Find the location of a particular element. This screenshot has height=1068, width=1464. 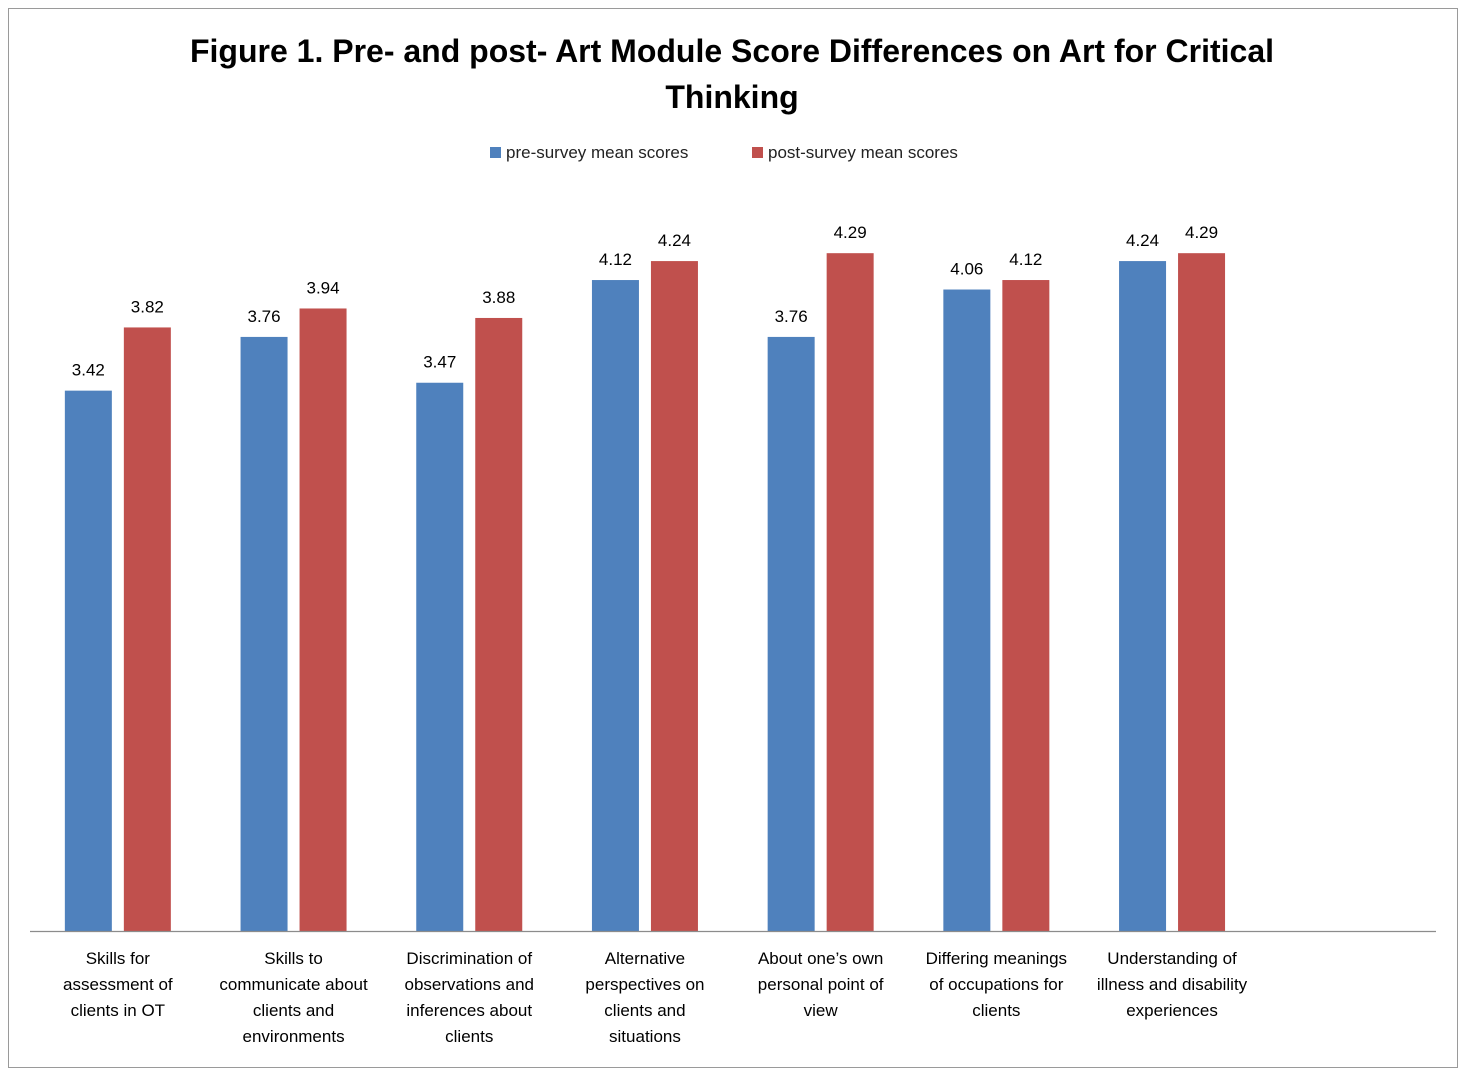

category-label: environments is located at coordinates (294, 1036).